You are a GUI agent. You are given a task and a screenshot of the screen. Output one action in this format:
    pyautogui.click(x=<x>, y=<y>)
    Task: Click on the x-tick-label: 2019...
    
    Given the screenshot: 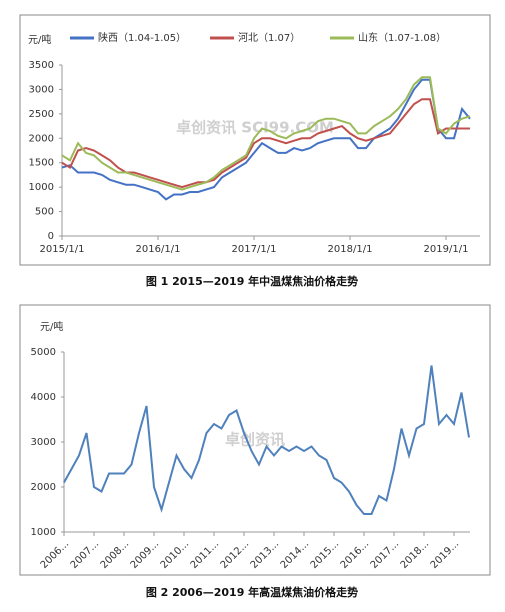 What is the action you would take?
    pyautogui.click(x=445, y=554)
    